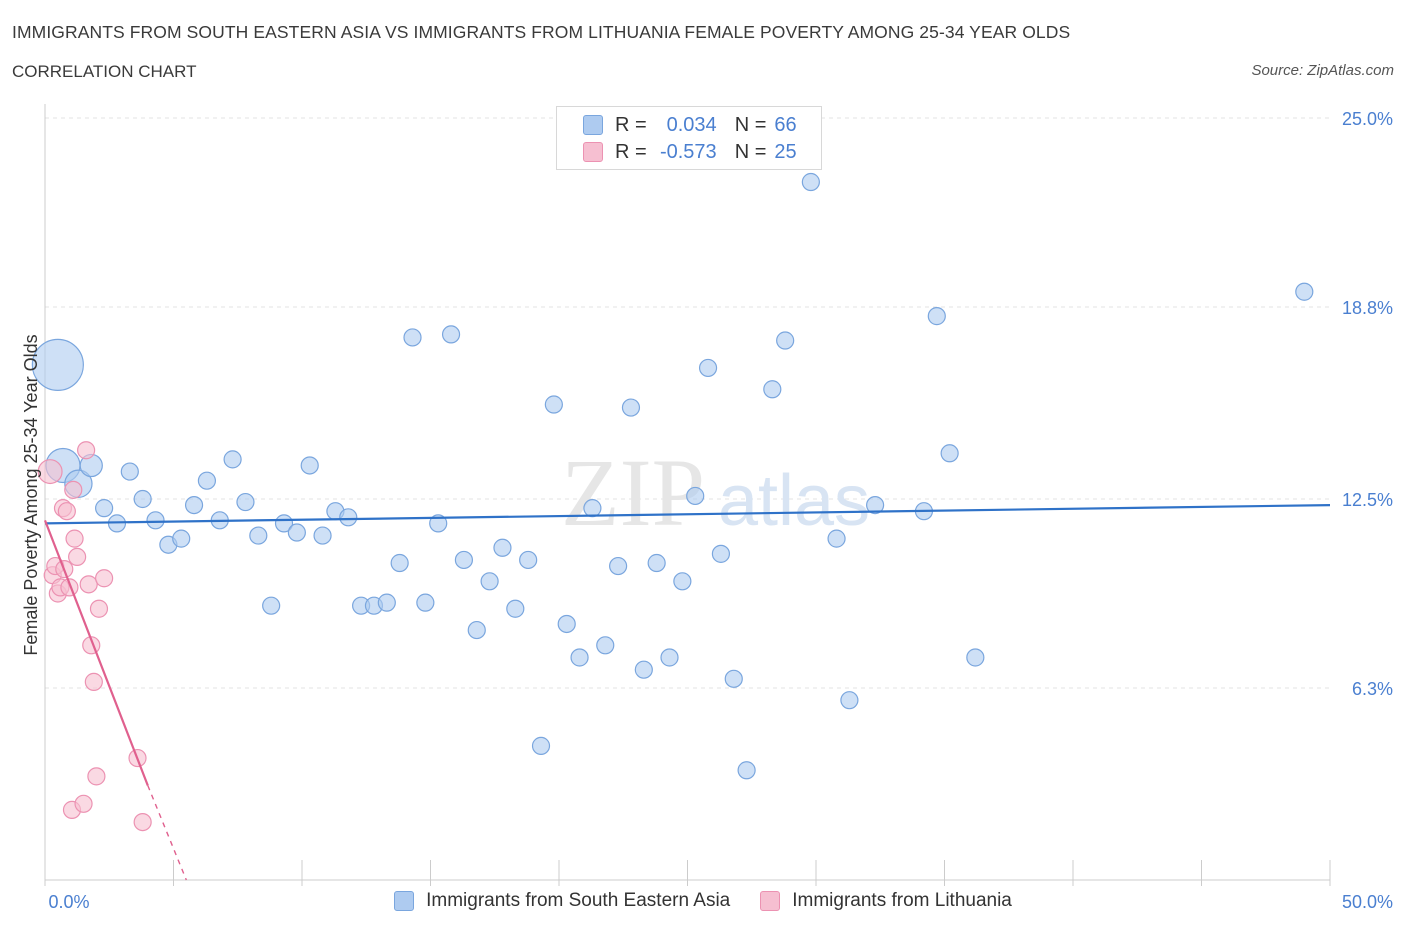  Describe the element at coordinates (578, 900) in the screenshot. I see `series-legend-label-1: Immigrants from South Eastern Asia` at that location.